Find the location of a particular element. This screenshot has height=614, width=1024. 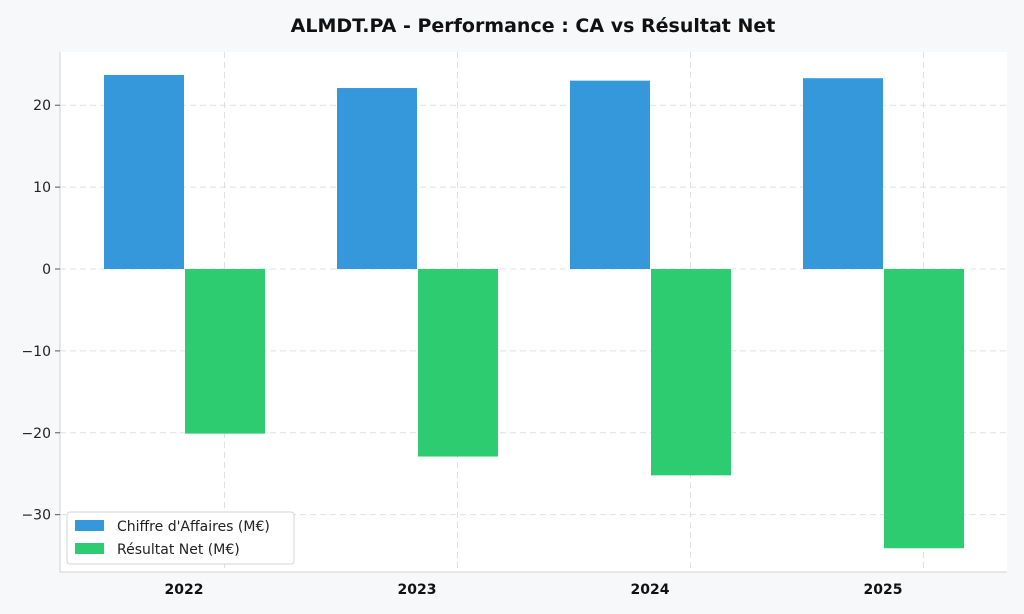

y-tick-label: −20 is located at coordinates (36, 434).